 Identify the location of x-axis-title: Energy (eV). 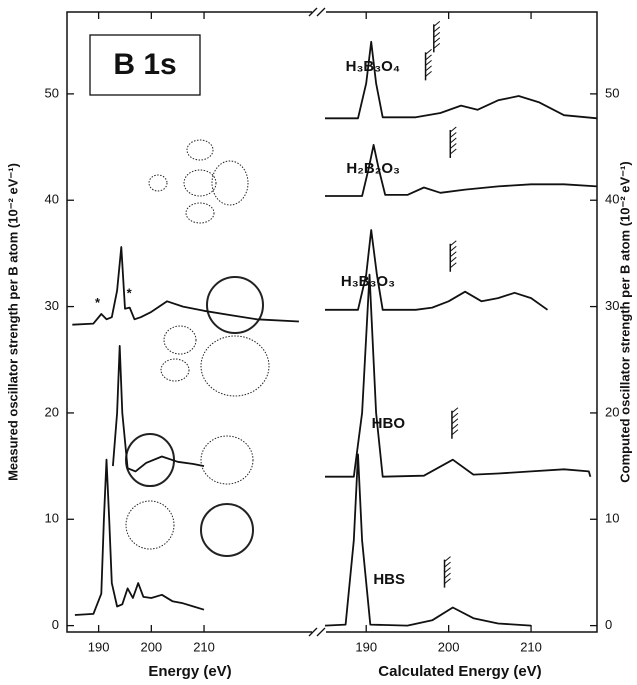
(189, 671).